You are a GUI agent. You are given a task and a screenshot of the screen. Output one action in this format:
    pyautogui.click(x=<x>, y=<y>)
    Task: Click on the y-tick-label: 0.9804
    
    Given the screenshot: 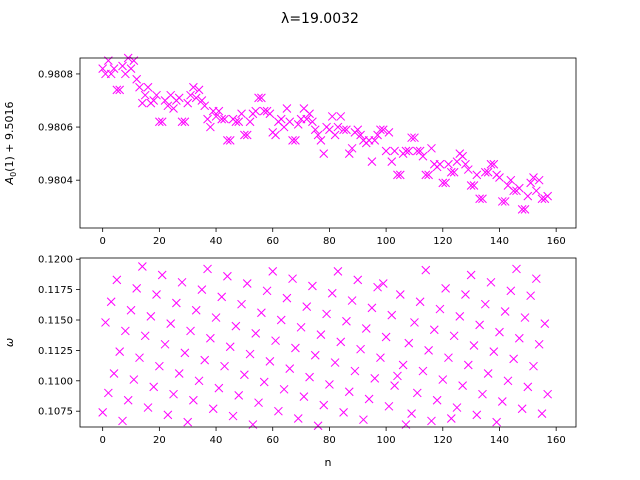 What is the action you would take?
    pyautogui.click(x=55, y=181)
    